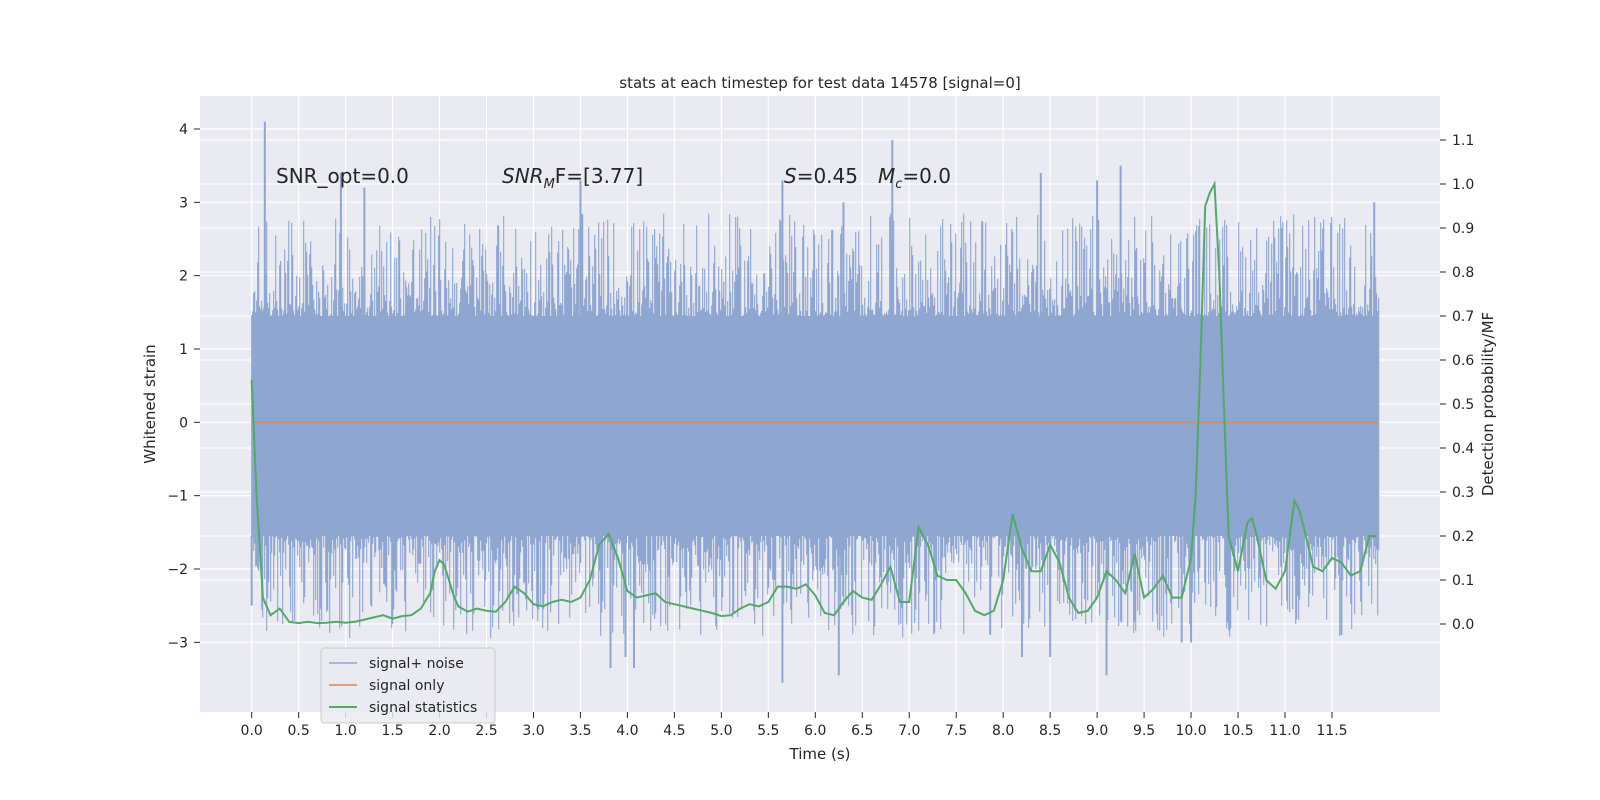 This screenshot has height=800, width=1600. I want to click on x-tick-label: 6.5, so click(862, 731).